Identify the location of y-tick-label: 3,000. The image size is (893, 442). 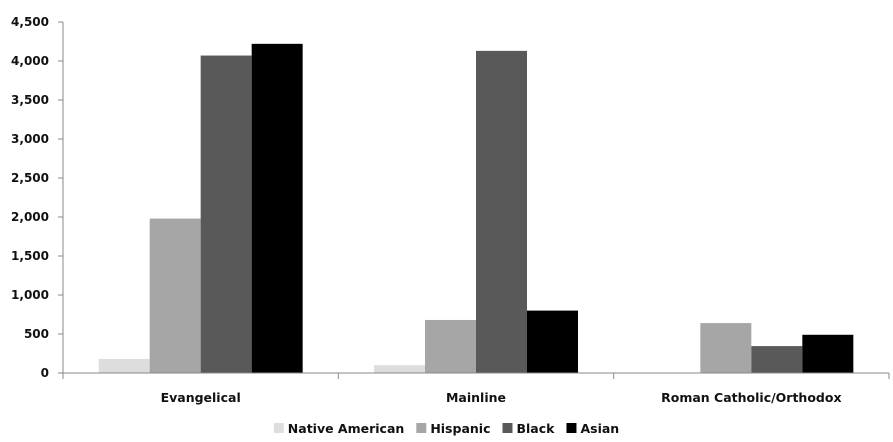
(30, 139).